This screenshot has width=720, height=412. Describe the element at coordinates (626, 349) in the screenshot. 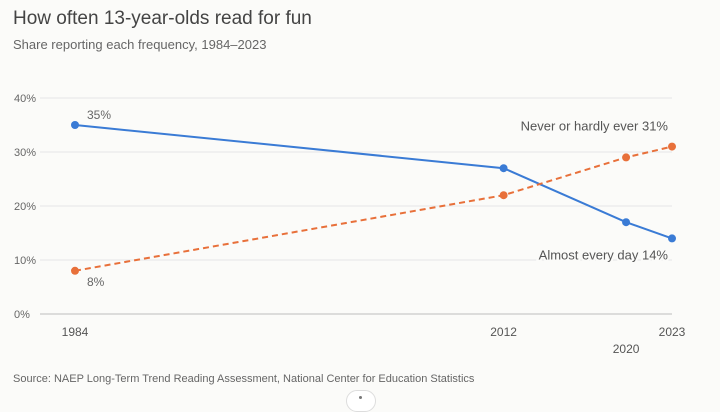

I see `x-tick-label: 2020` at that location.